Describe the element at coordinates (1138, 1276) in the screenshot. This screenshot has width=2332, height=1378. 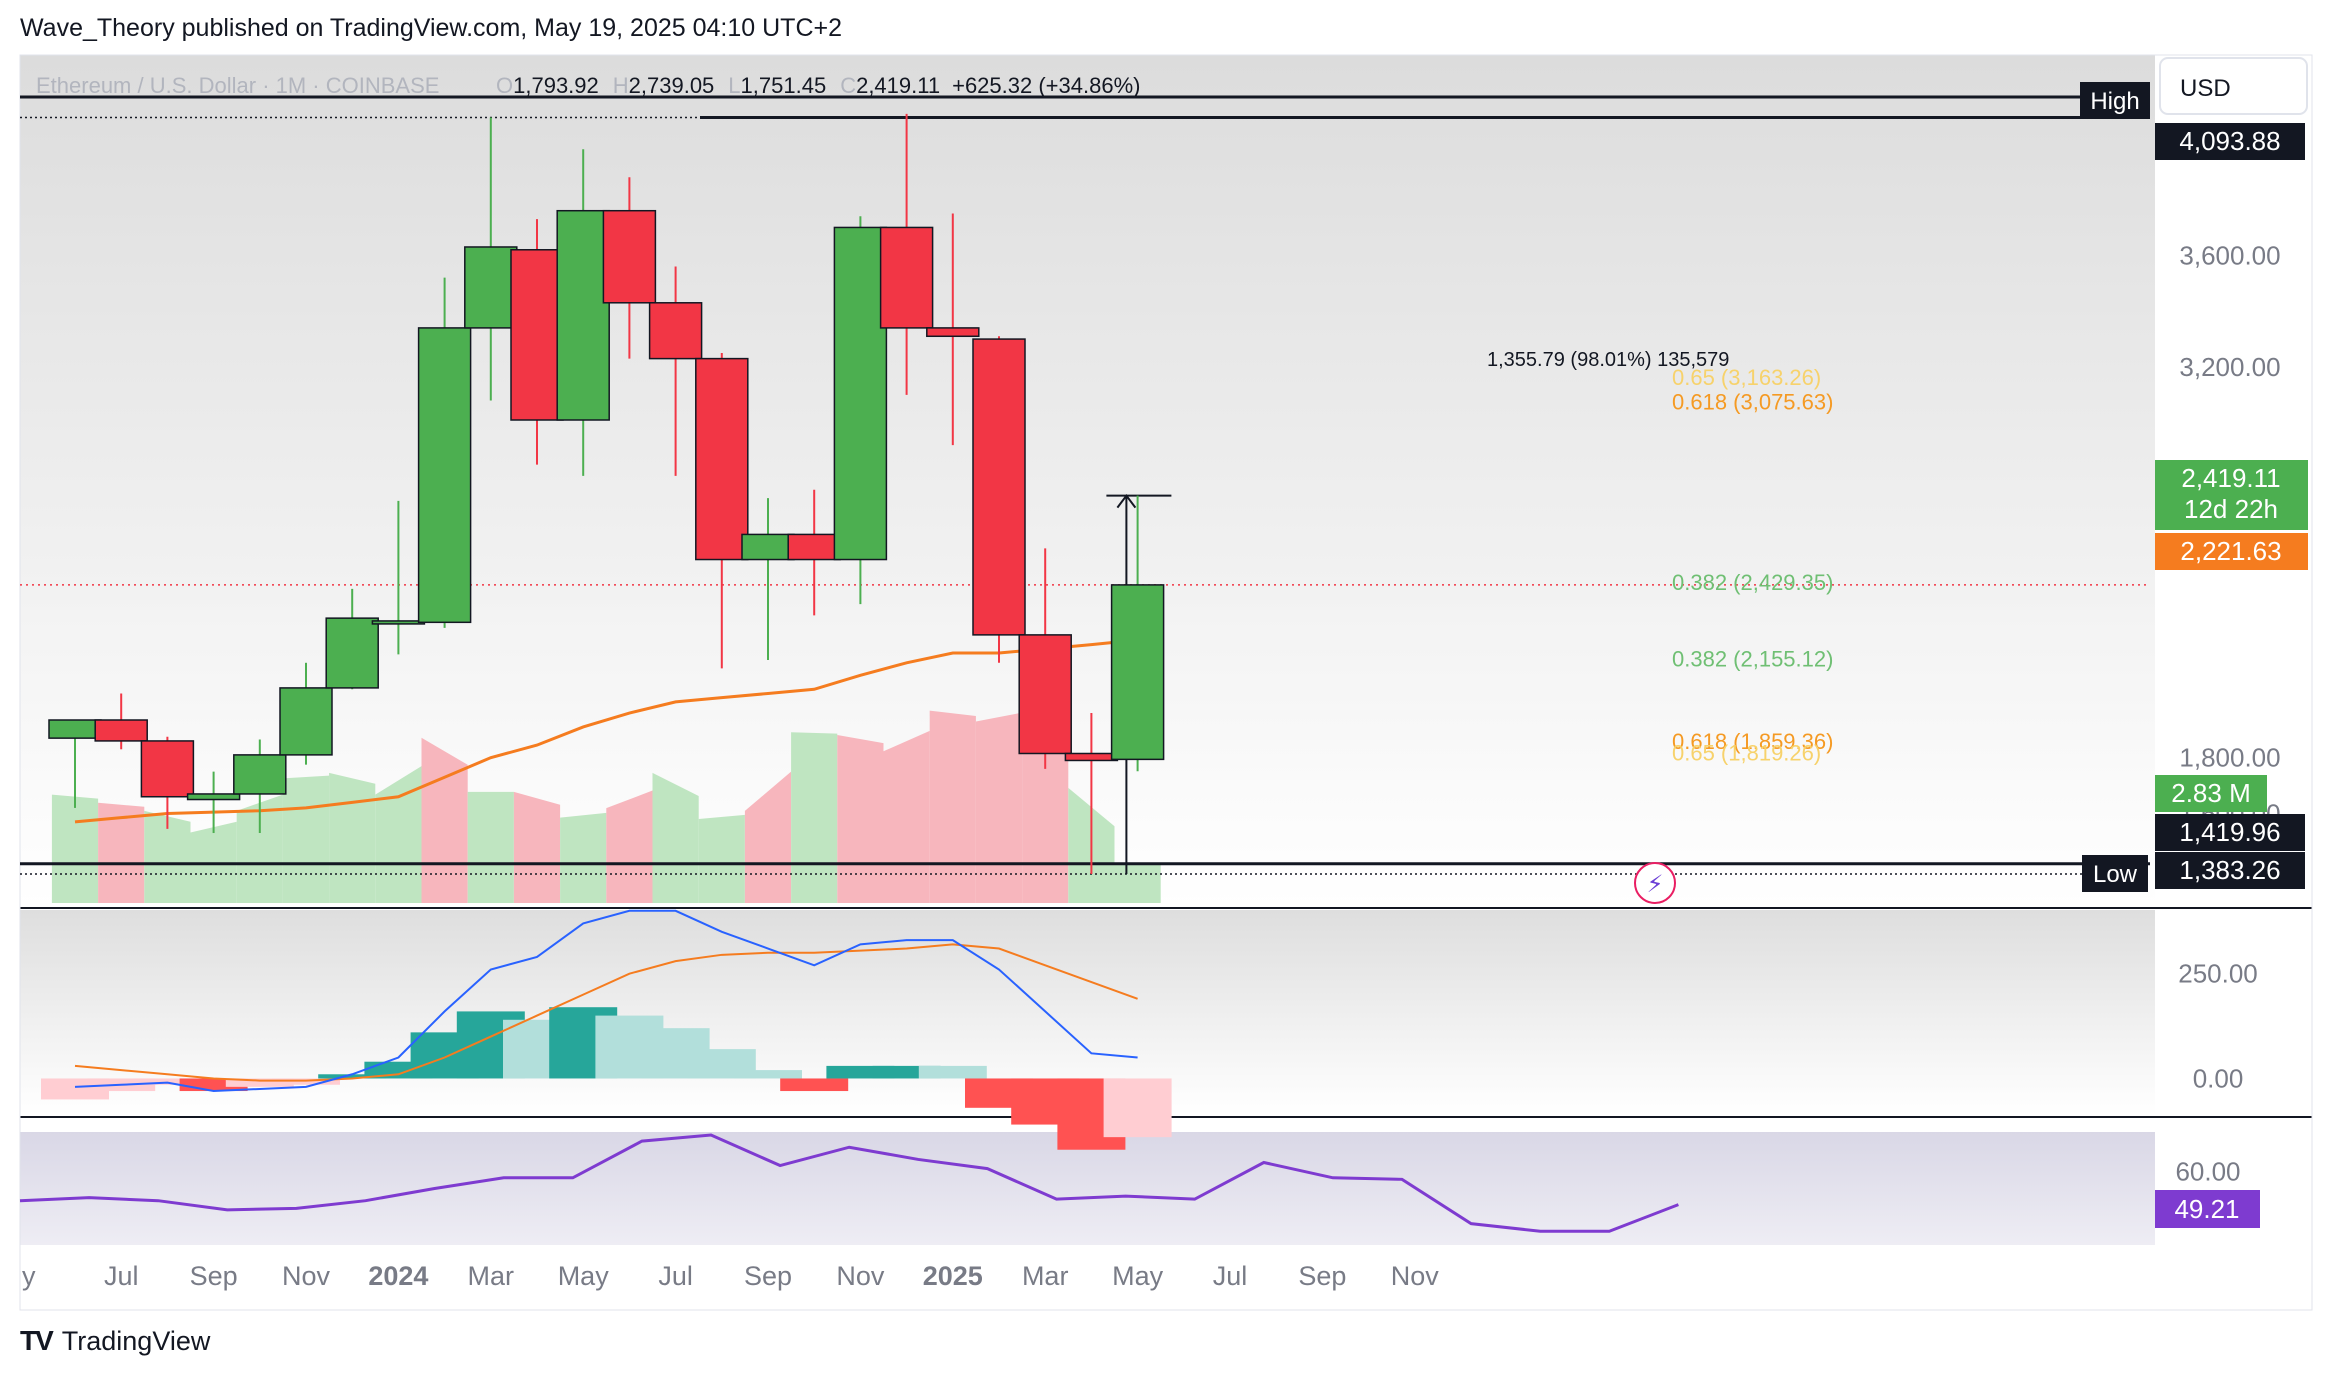
I see `x-axis-tick: May` at that location.